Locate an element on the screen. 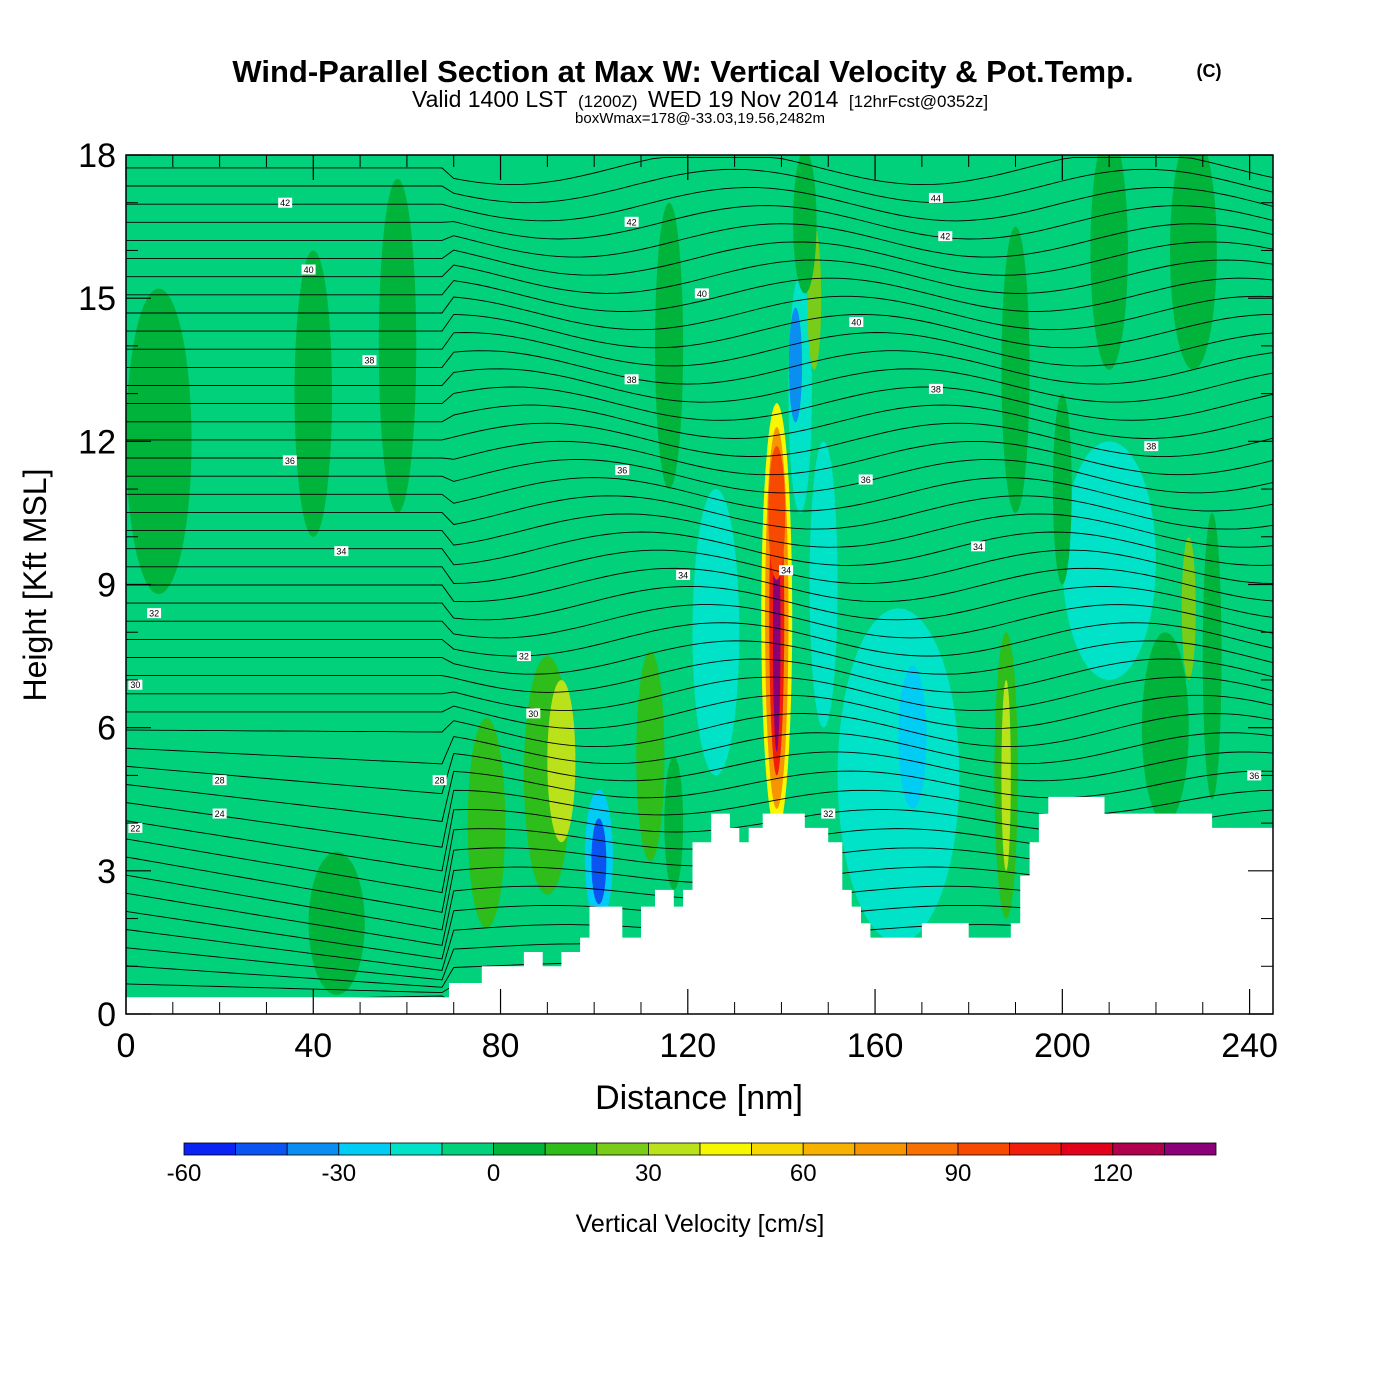 This screenshot has width=1400, height=1400. isentrope-label-5: 40 is located at coordinates (702, 294).